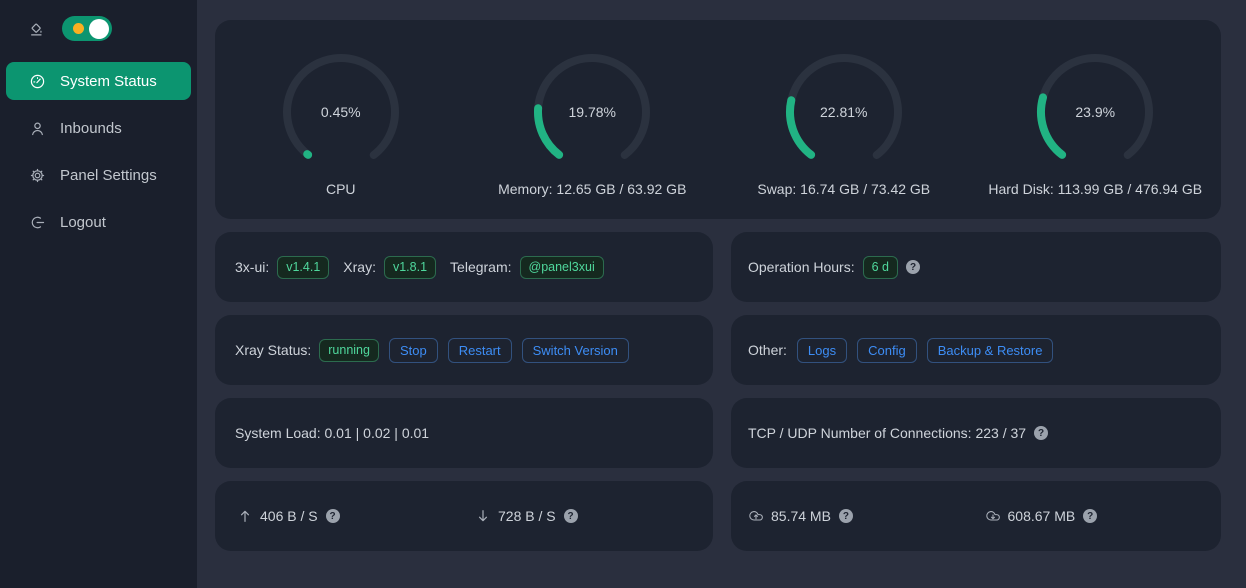  Describe the element at coordinates (87, 28) in the screenshot. I see `dark-mode-toggle` at that location.